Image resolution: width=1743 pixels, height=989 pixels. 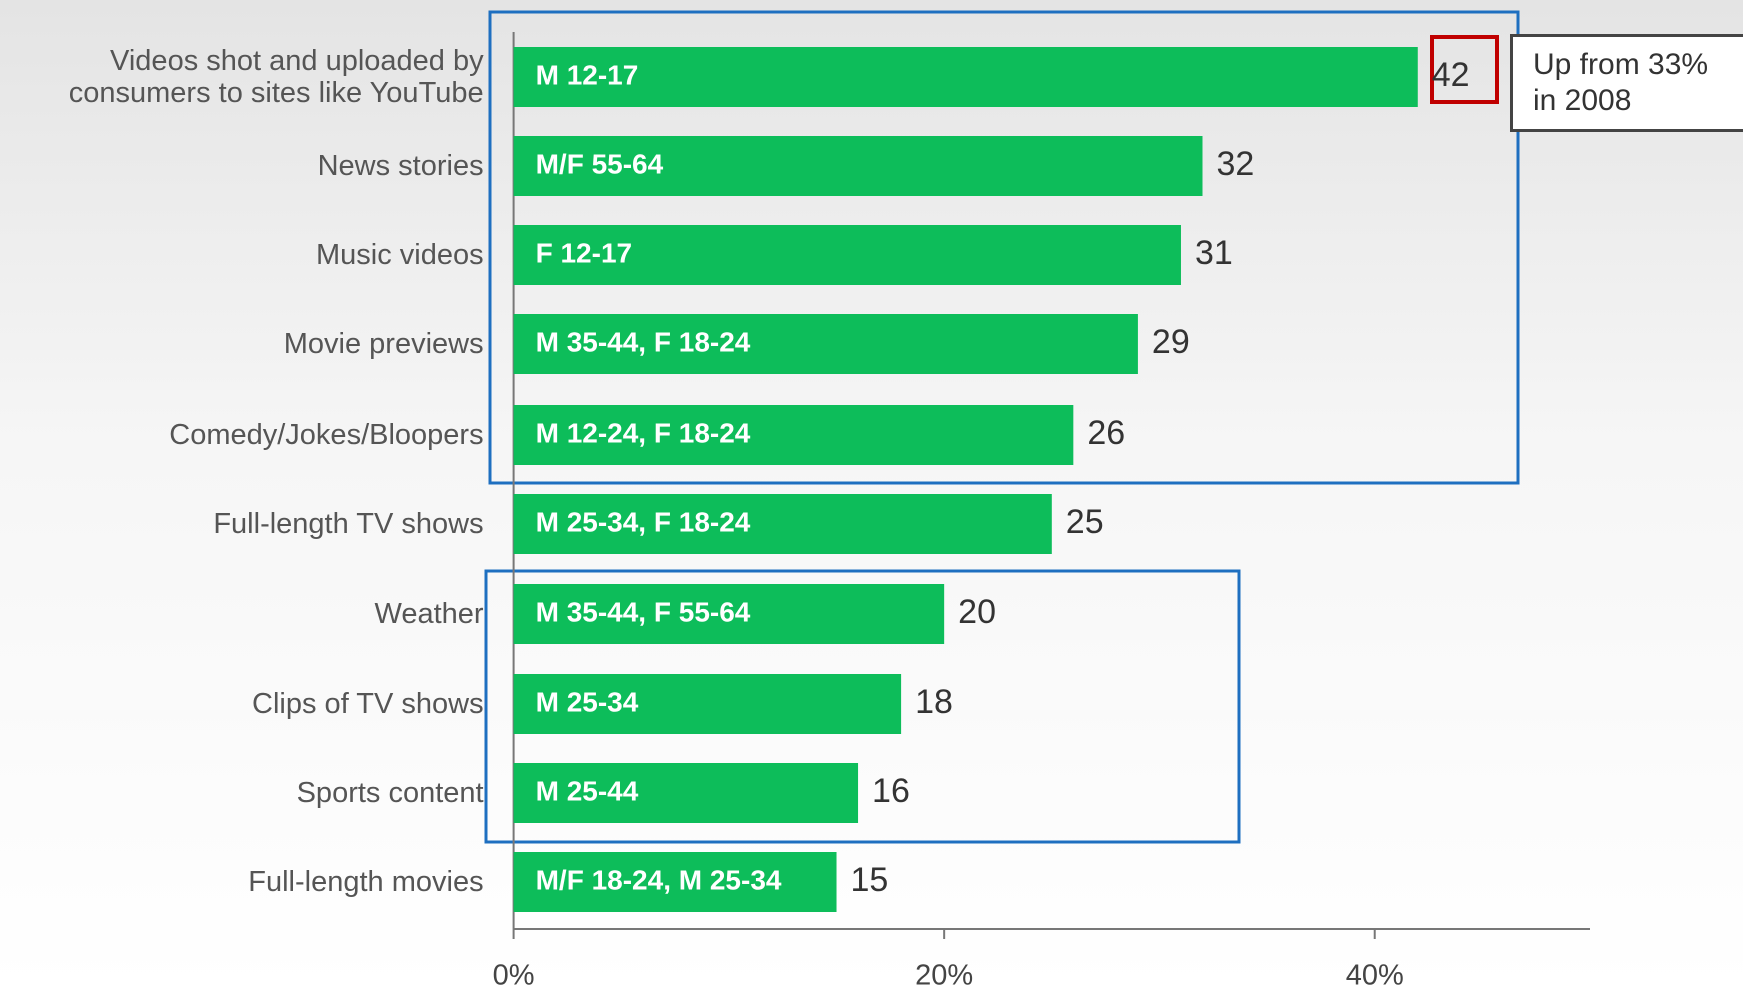 What do you see at coordinates (944, 974) in the screenshot?
I see `x-tick-label: 20%` at bounding box center [944, 974].